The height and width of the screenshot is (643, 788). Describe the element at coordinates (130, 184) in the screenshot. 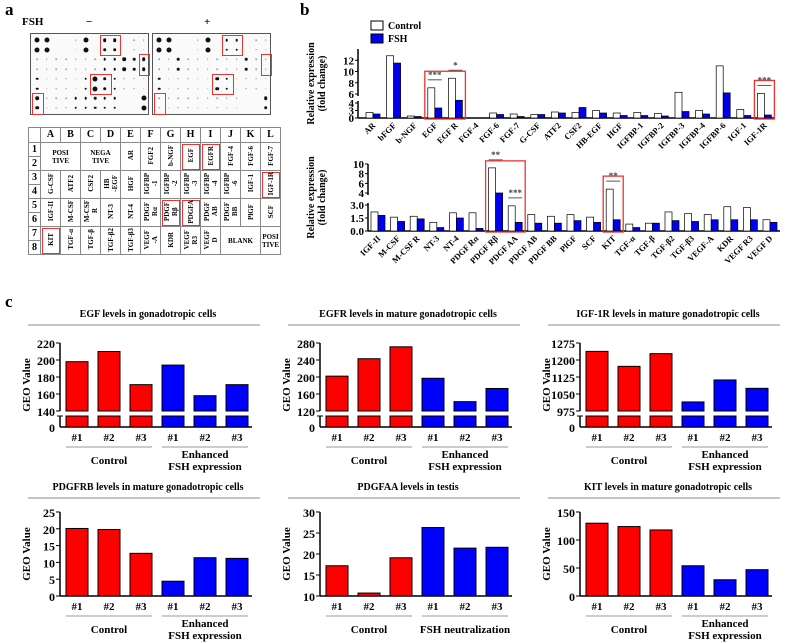

I see `array-cell: HGF` at that location.